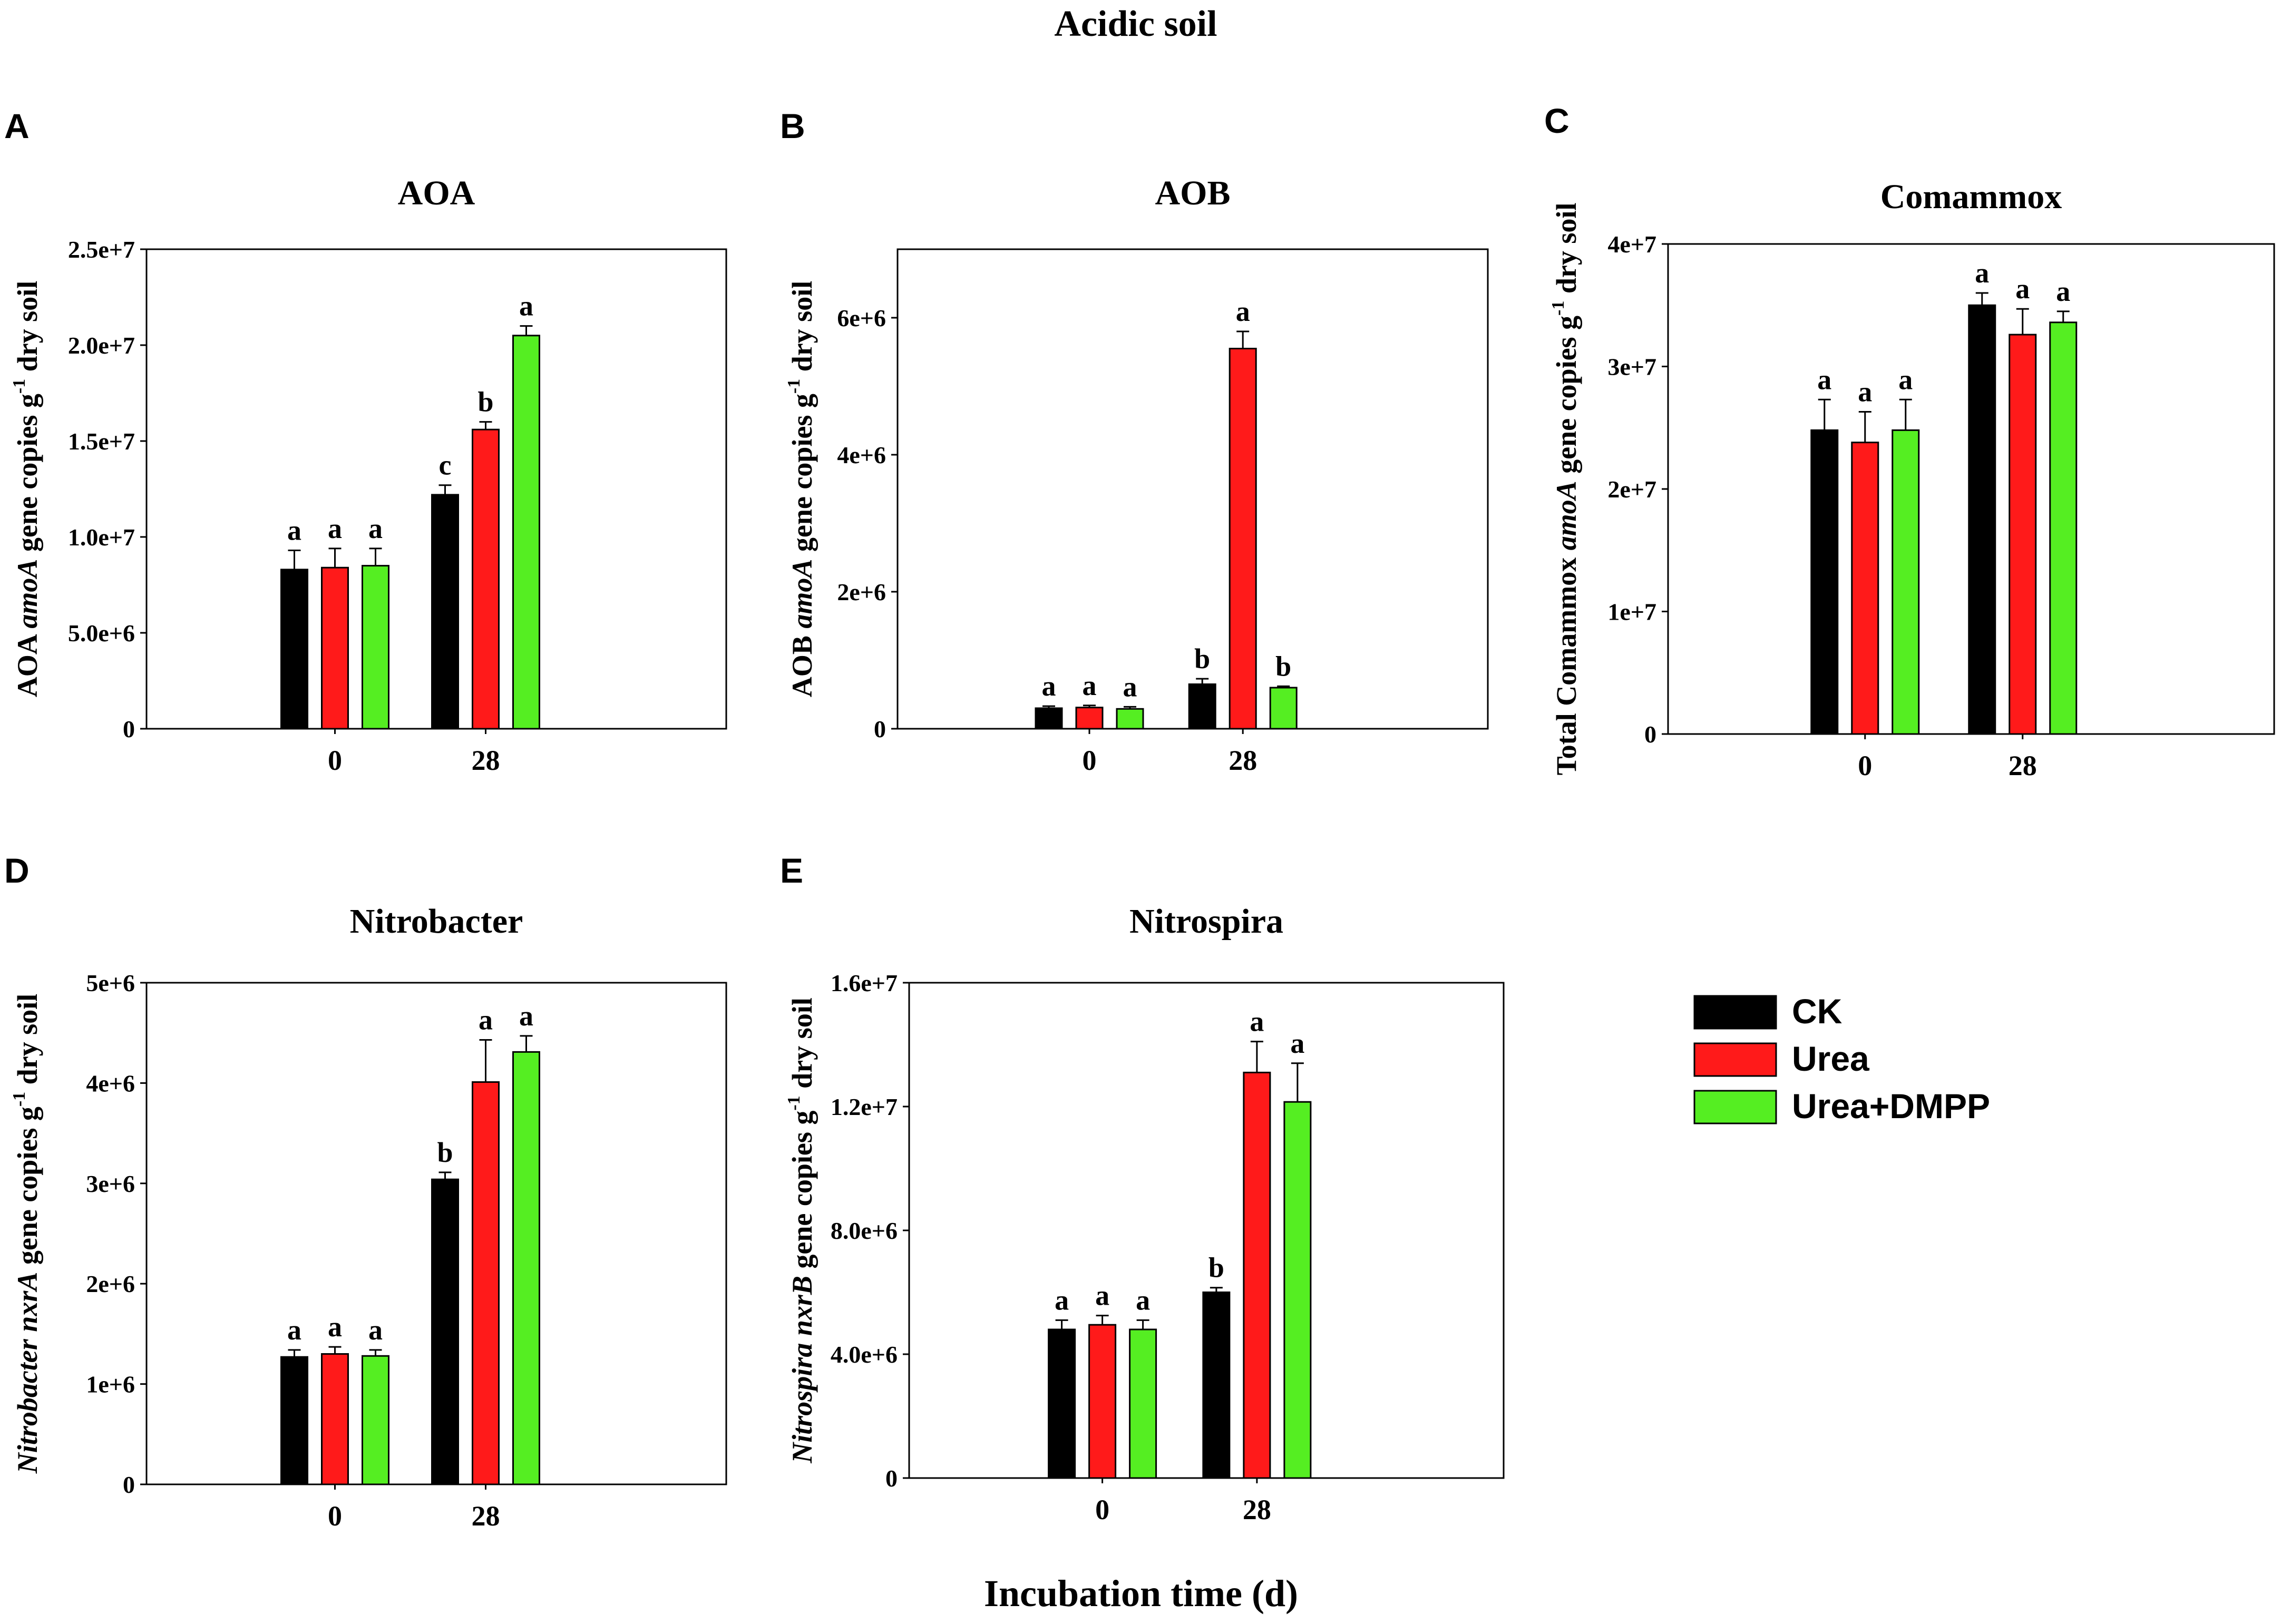 The width and height of the screenshot is (2281, 1624). Describe the element at coordinates (1631, 244) in the screenshot. I see `y-tick-label: 4e+7` at that location.